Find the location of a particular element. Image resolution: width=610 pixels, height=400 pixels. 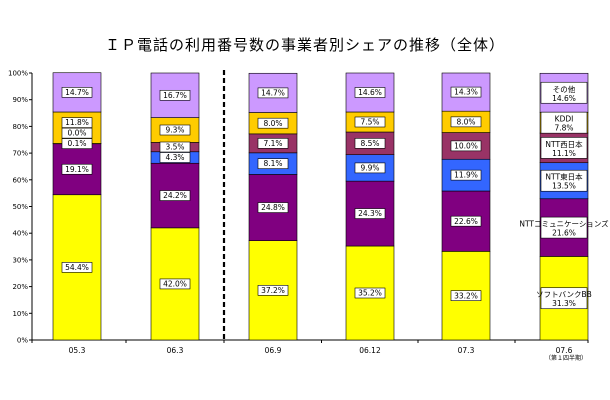

data-label: 9.9% is located at coordinates (369, 168).